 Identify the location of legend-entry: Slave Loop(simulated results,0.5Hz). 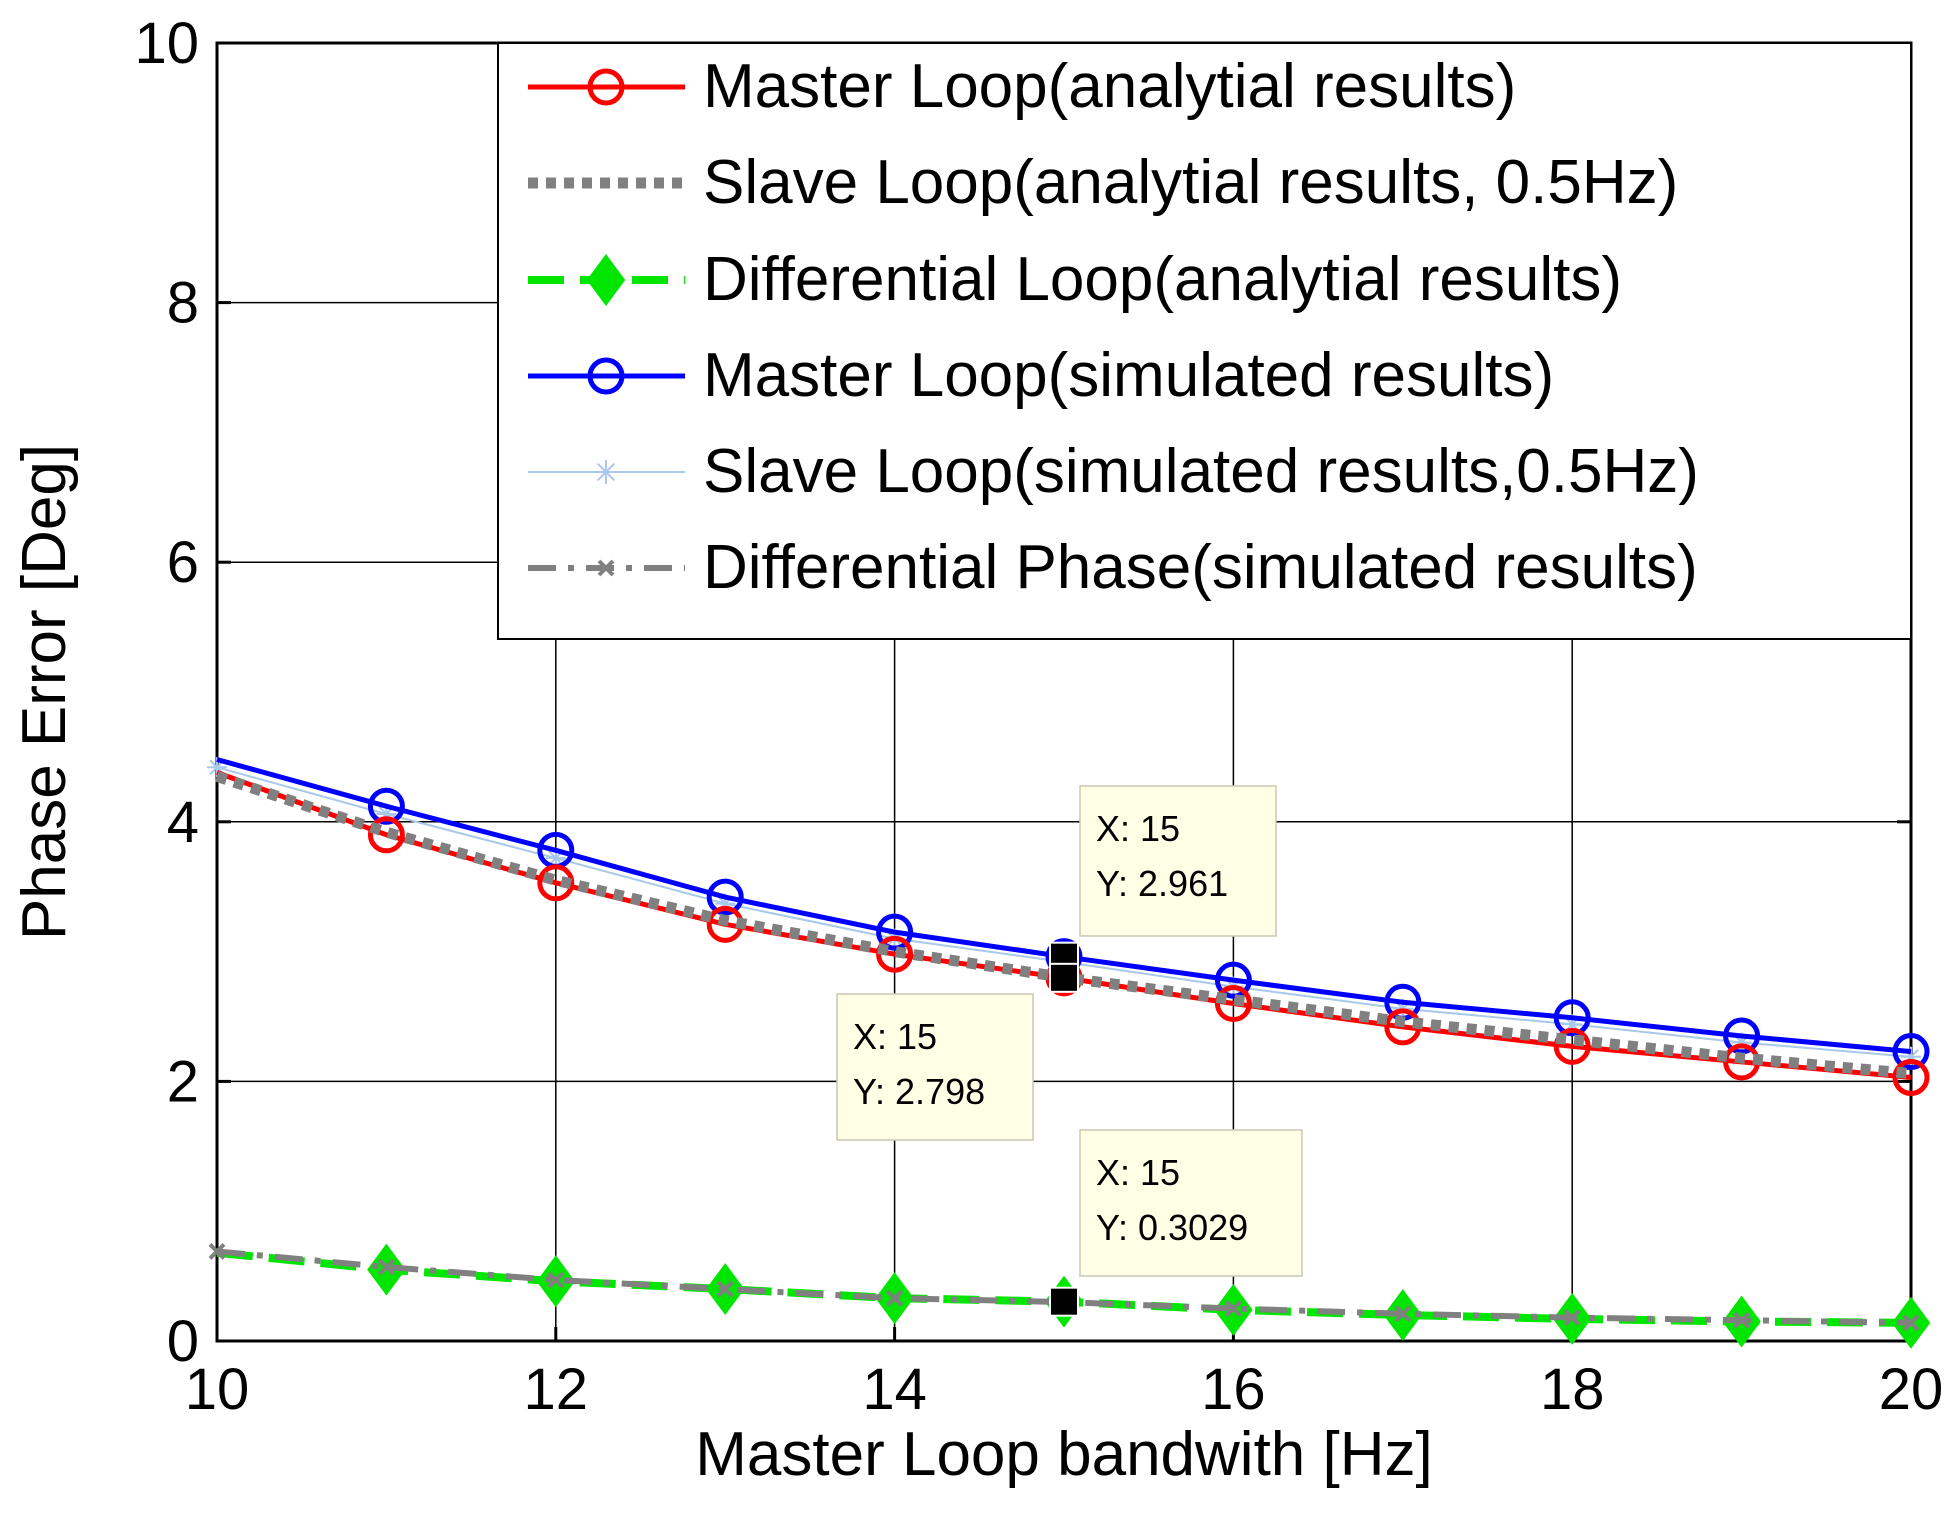
(1113, 471).